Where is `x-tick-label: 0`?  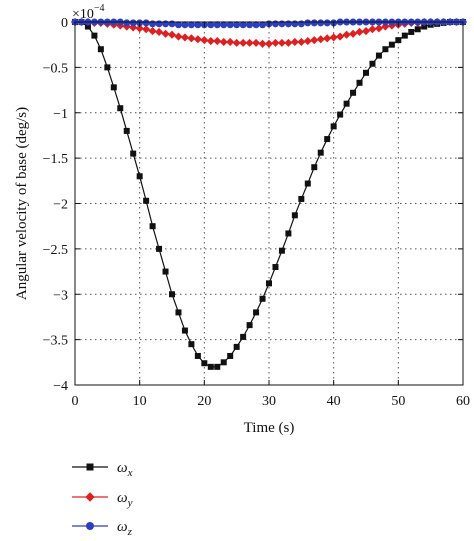
x-tick-label: 0 is located at coordinates (75, 401).